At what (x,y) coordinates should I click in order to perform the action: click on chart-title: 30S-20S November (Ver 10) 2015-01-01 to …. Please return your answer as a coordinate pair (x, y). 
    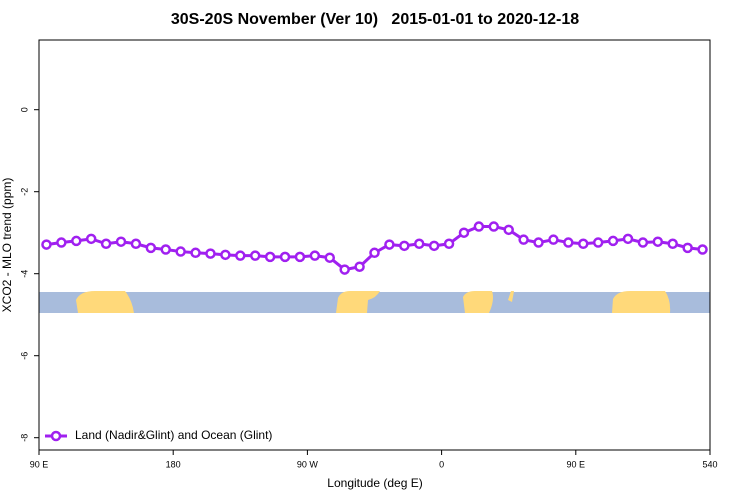
    Looking at the image, I should click on (375, 19).